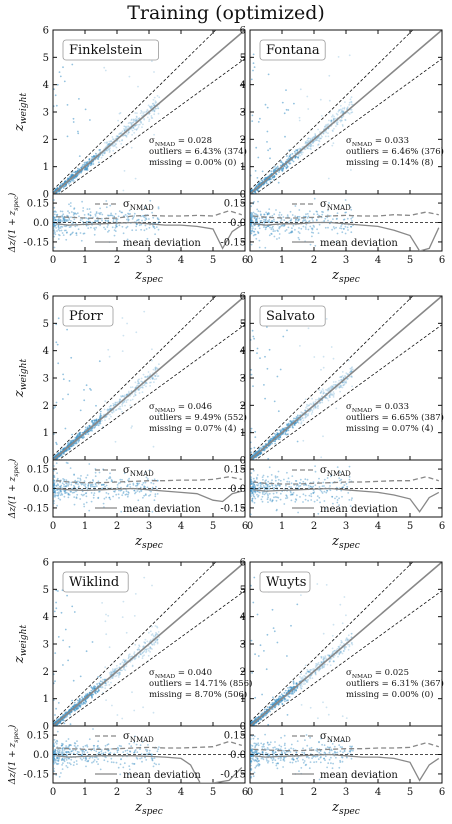 Image resolution: width=452 pixels, height=824 pixels. I want to click on x-tick-label: 4, so click(181, 526).